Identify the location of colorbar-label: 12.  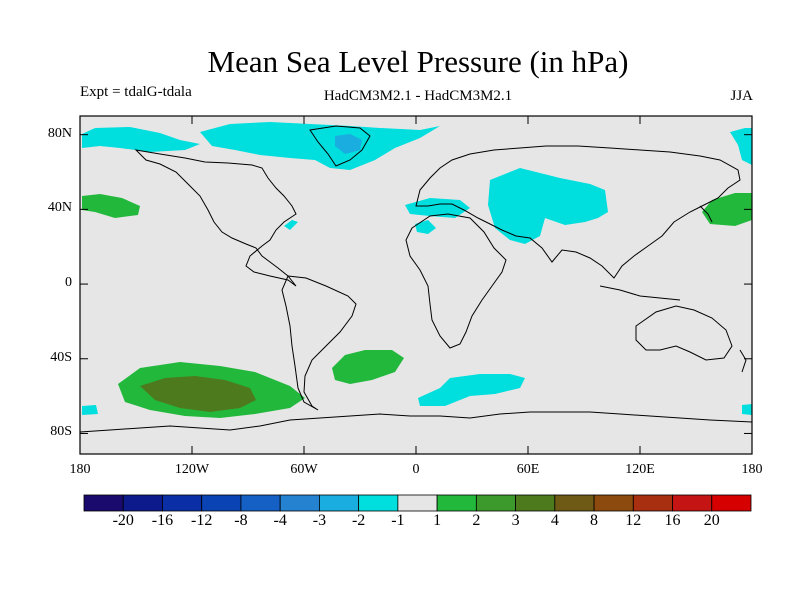
(633, 520).